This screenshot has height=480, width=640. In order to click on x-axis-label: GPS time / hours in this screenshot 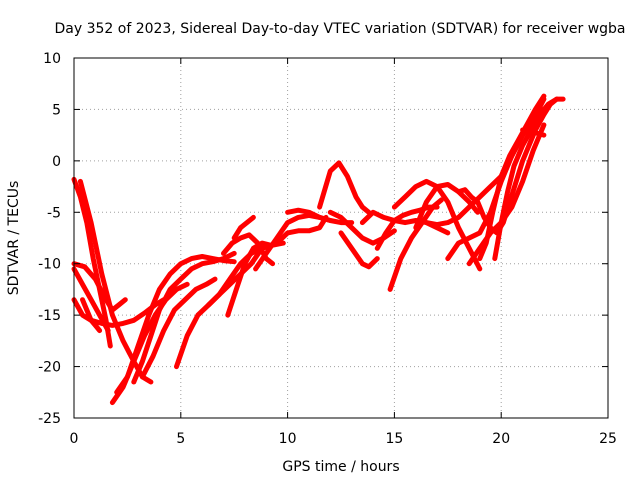, I will do `click(340, 467)`.